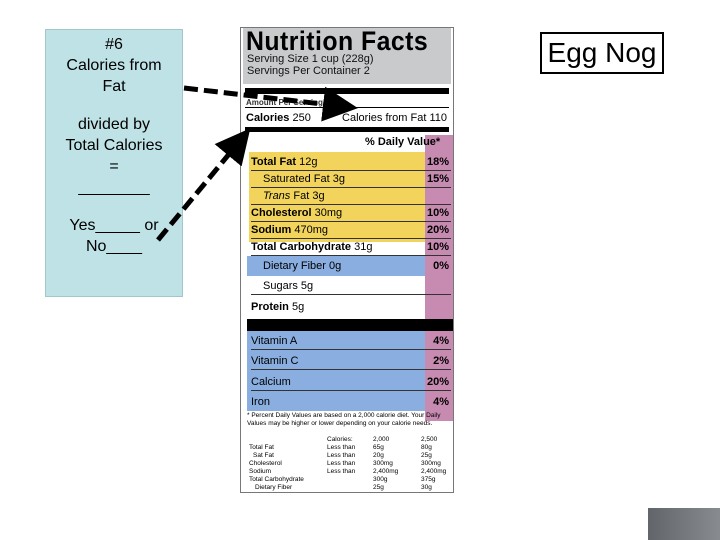 This screenshot has height=540, width=720. What do you see at coordinates (274, 162) in the screenshot?
I see `nutrient-name: Total Fat` at bounding box center [274, 162].